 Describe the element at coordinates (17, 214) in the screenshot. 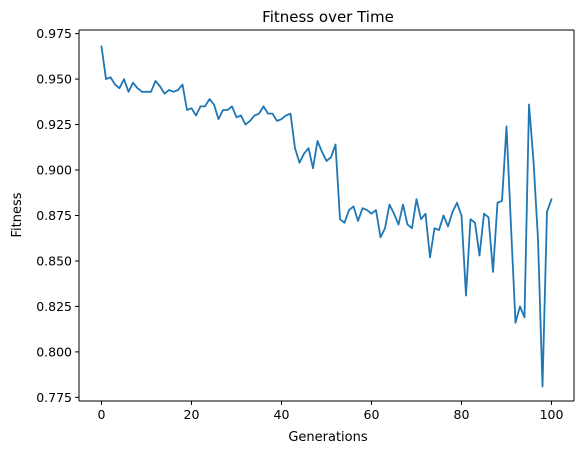

I see `y-axis-label: Fitness` at that location.